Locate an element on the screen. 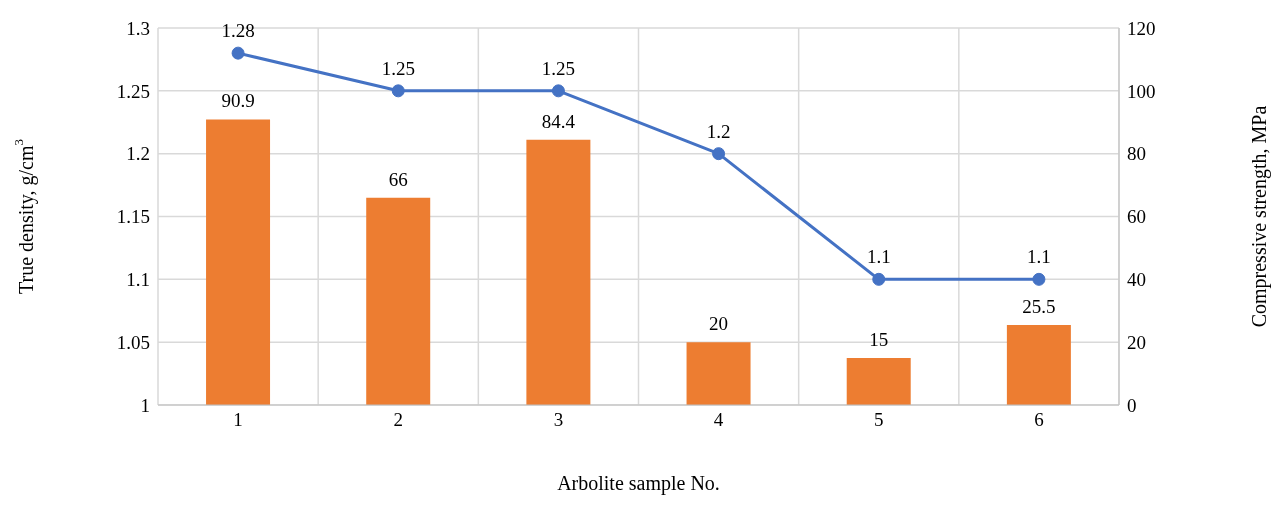 Image resolution: width=1287 pixels, height=513 pixels. y2-tick-label: 100 is located at coordinates (1141, 91).